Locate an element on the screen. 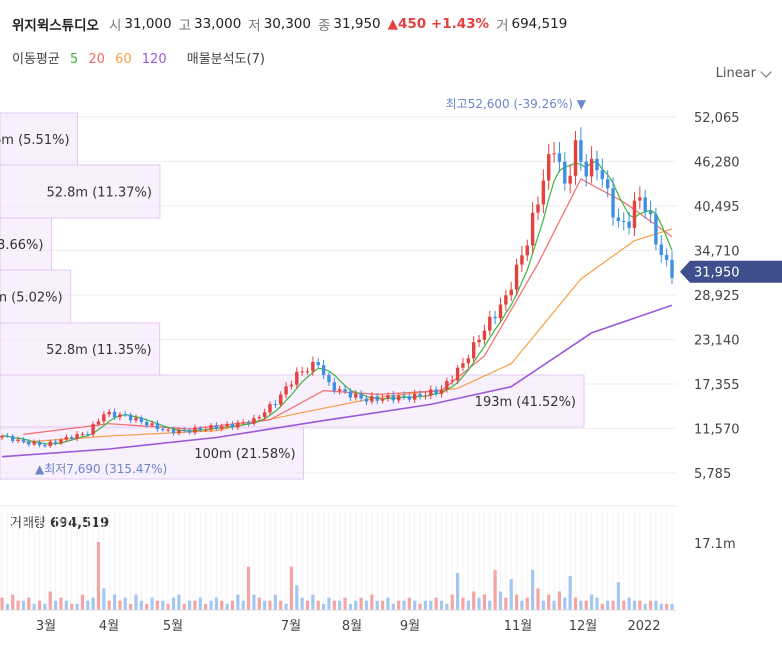 This screenshot has width=782, height=645. close-label: 종 is located at coordinates (324, 26).